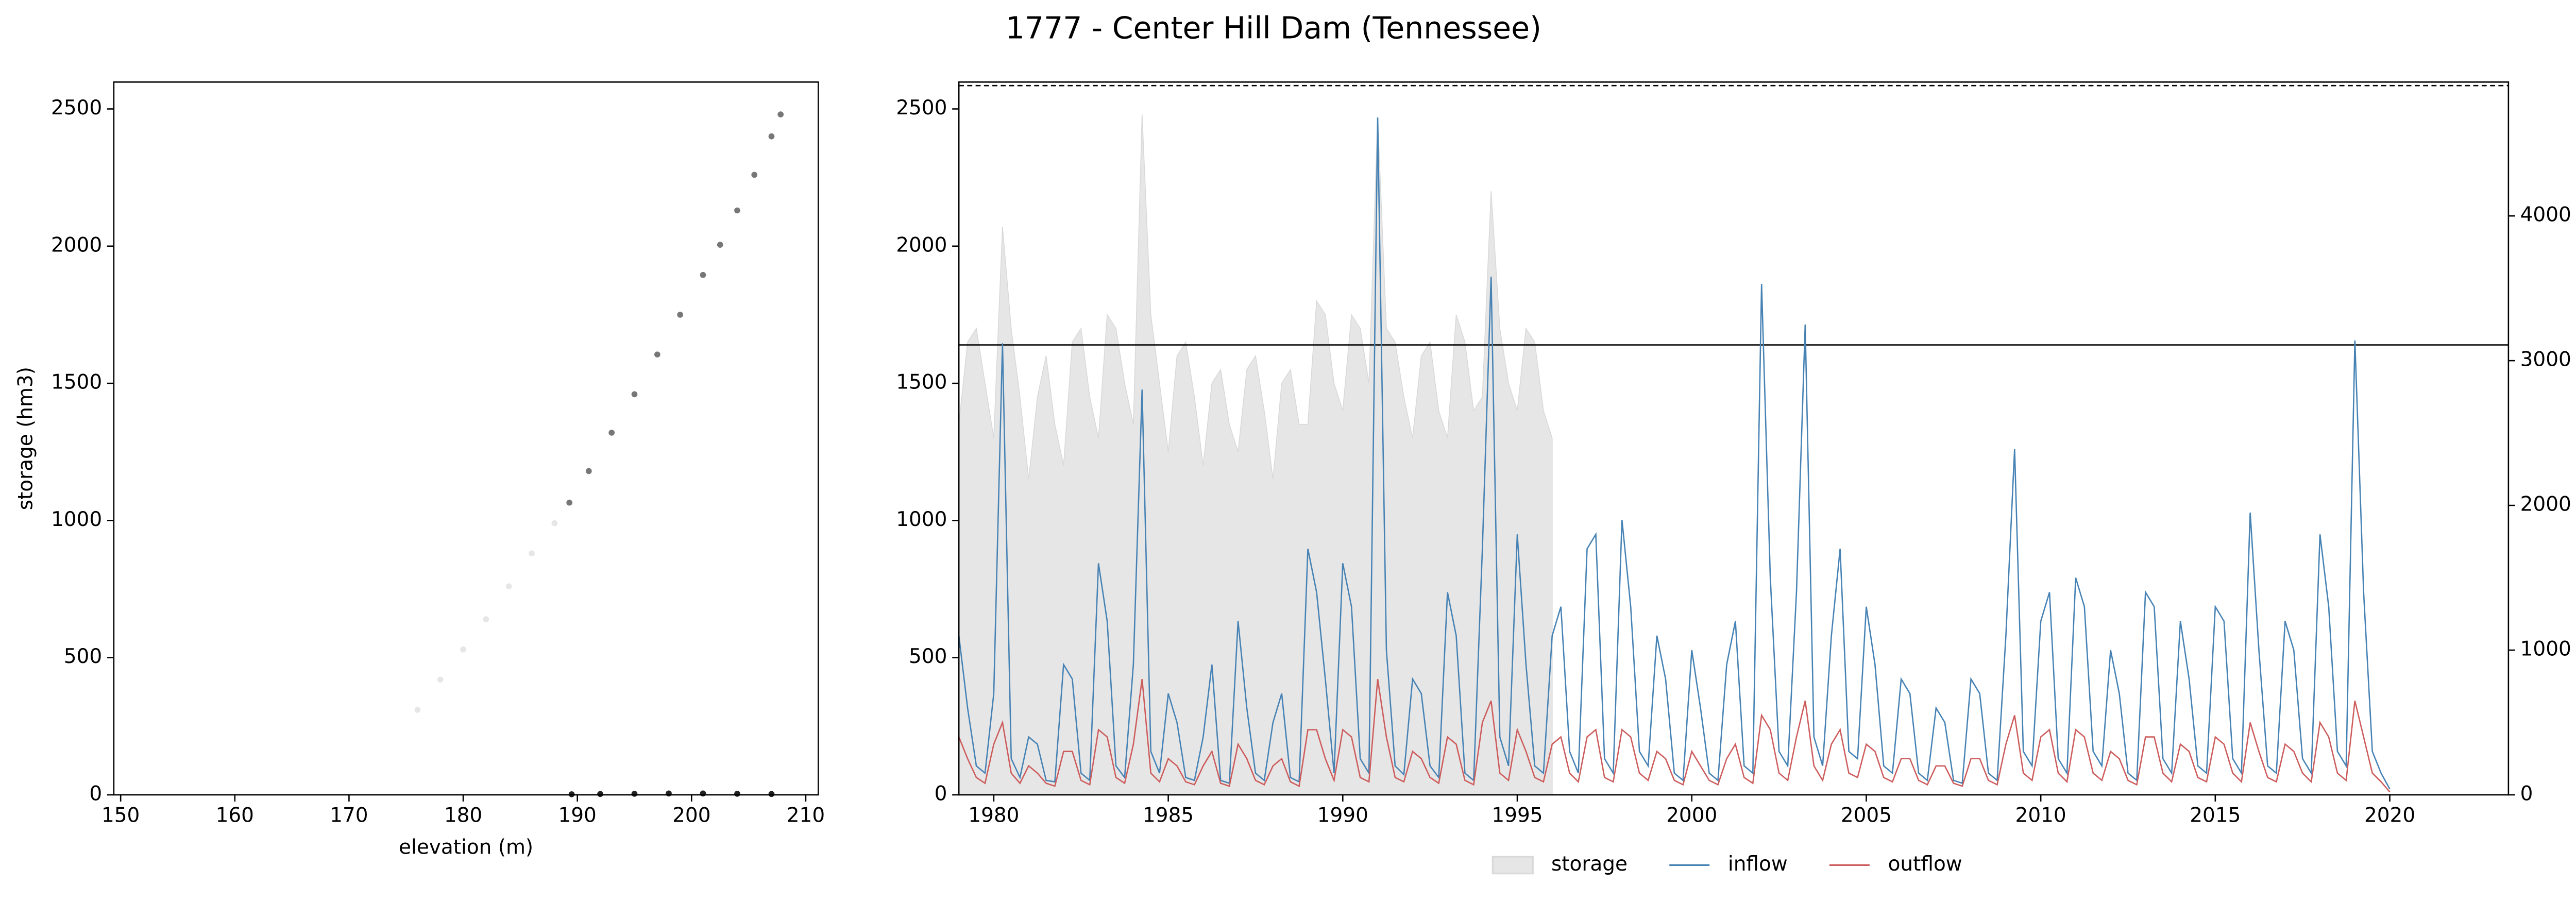 Image resolution: width=2576 pixels, height=902 pixels. Describe the element at coordinates (2215, 815) in the screenshot. I see `x-tick-label: 2015` at that location.